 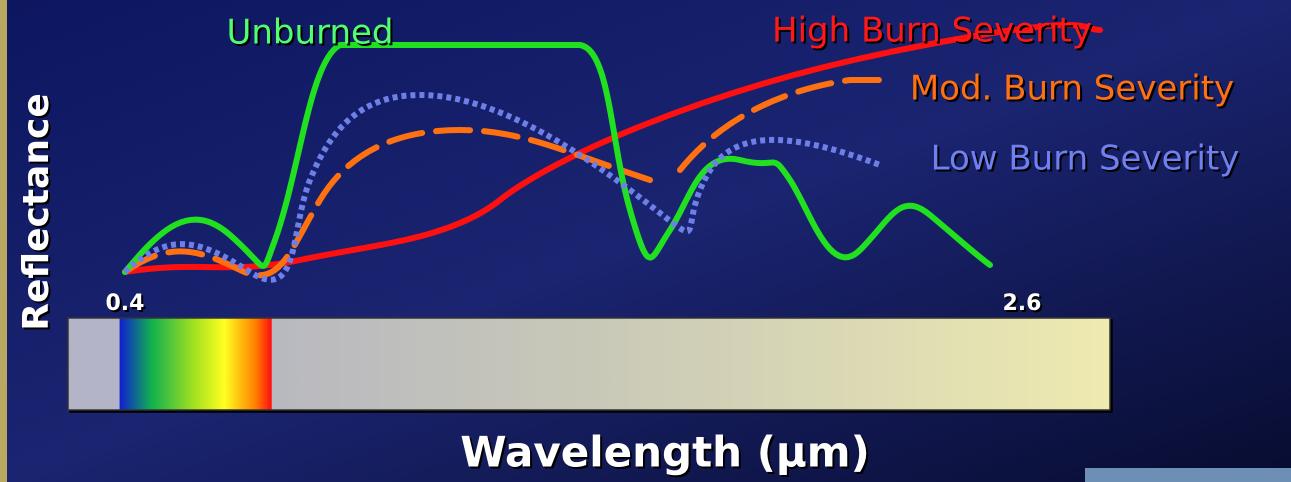 I want to click on moderate-burn-label: Mod. Burn Severity, so click(x=1072, y=89).